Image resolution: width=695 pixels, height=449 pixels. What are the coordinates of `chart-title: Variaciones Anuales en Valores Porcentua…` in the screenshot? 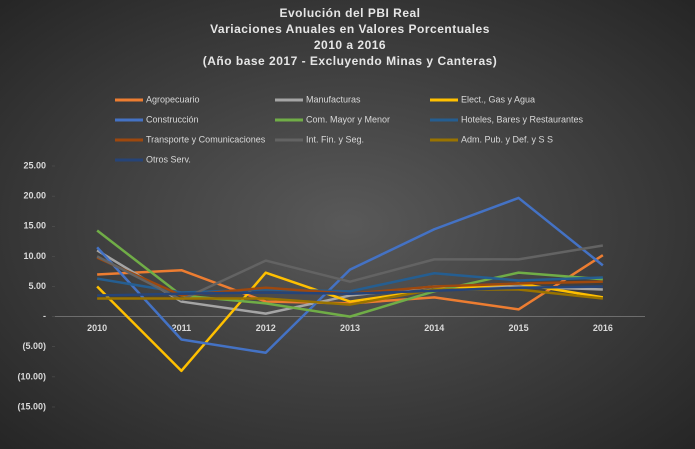 It's located at (350, 29).